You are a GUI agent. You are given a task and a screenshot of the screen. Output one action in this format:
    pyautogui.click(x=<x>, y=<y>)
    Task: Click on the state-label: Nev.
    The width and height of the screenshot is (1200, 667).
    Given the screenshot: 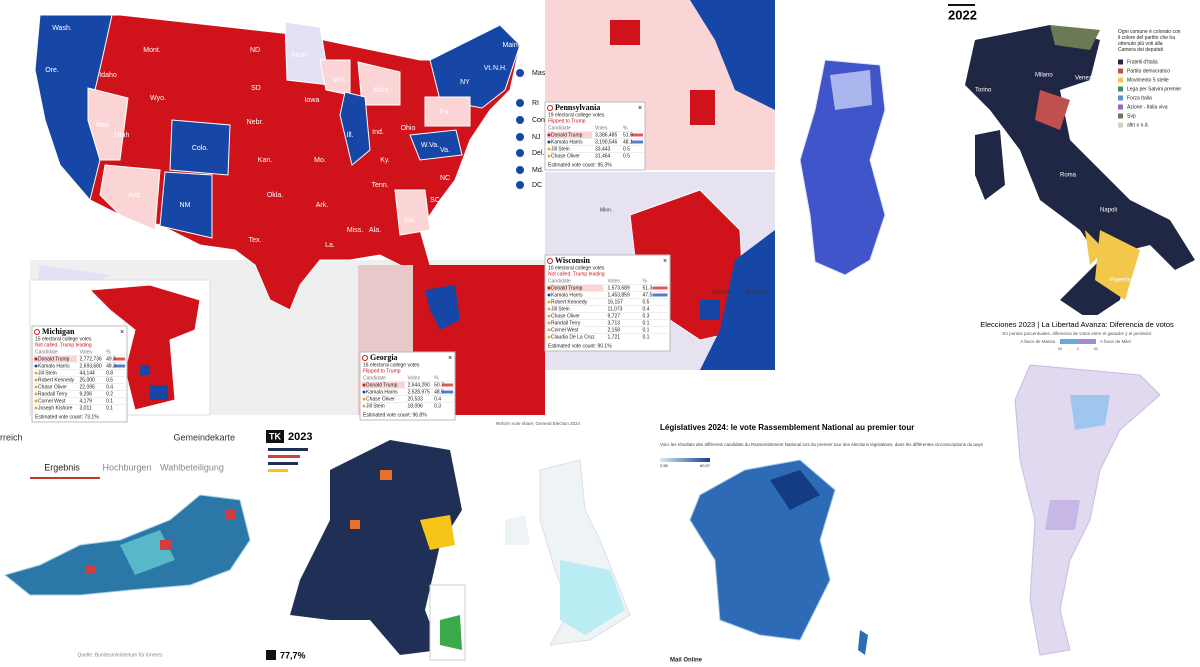 What is the action you would take?
    pyautogui.click(x=103, y=125)
    